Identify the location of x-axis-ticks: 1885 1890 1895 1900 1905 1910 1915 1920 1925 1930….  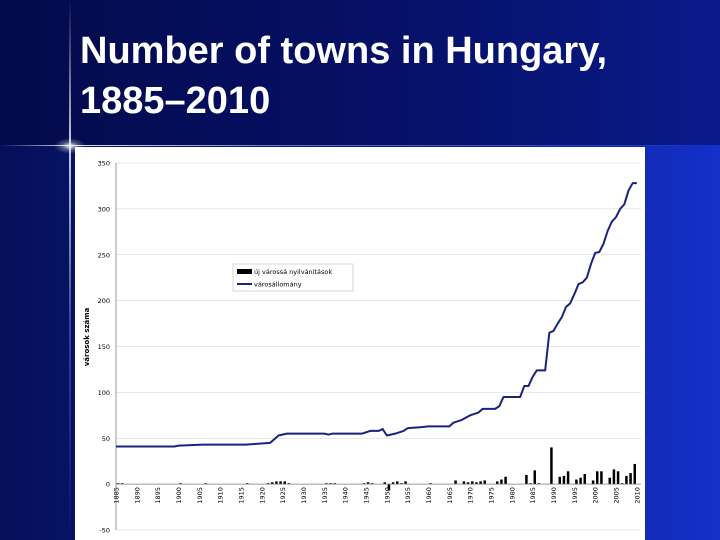
(377, 495).